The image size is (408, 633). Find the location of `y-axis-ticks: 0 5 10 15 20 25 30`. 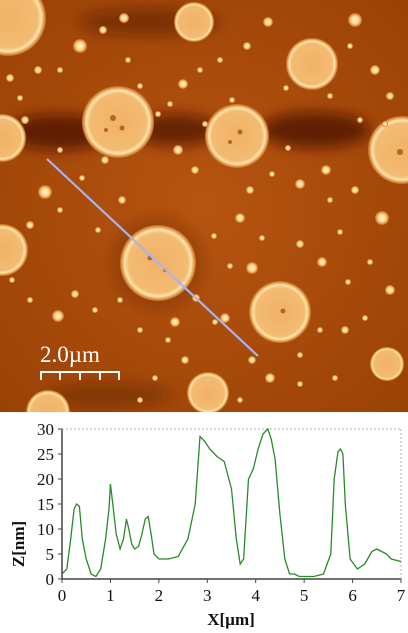

y-axis-ticks: 0 5 10 15 20 25 30 is located at coordinates (49, 504).